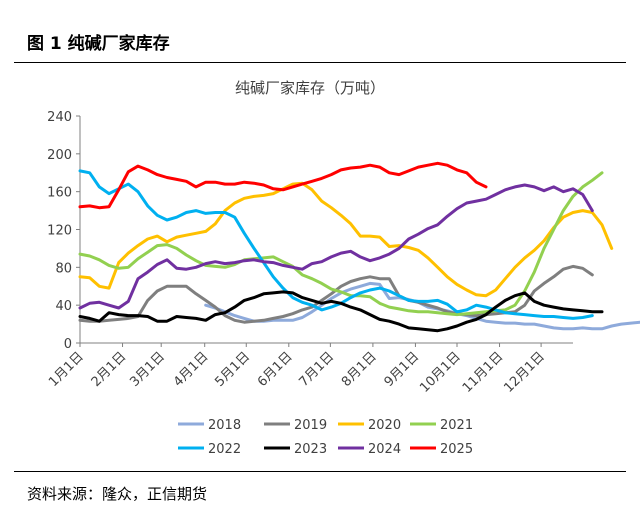  Describe the element at coordinates (117, 494) in the screenshot. I see `source-note: 资料来源：隆众，正信期货` at that location.